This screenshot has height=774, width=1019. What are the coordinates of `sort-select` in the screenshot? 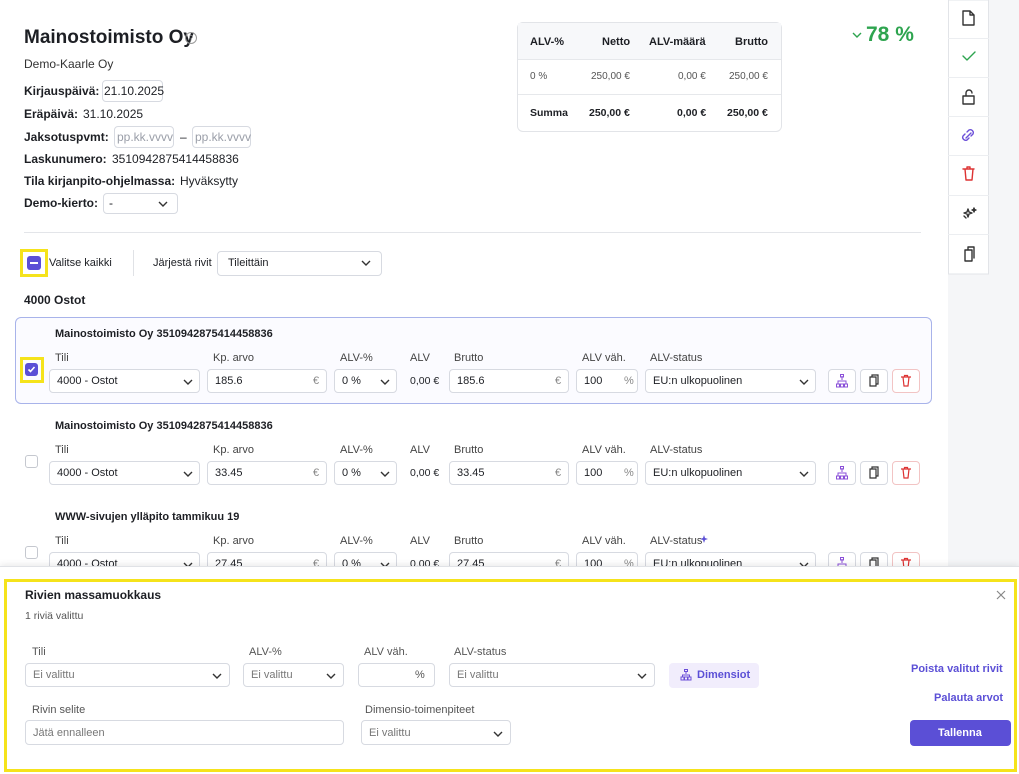 It's located at (299, 263).